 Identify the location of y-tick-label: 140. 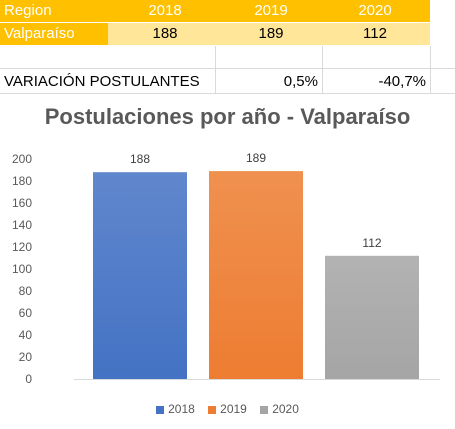
(22, 225).